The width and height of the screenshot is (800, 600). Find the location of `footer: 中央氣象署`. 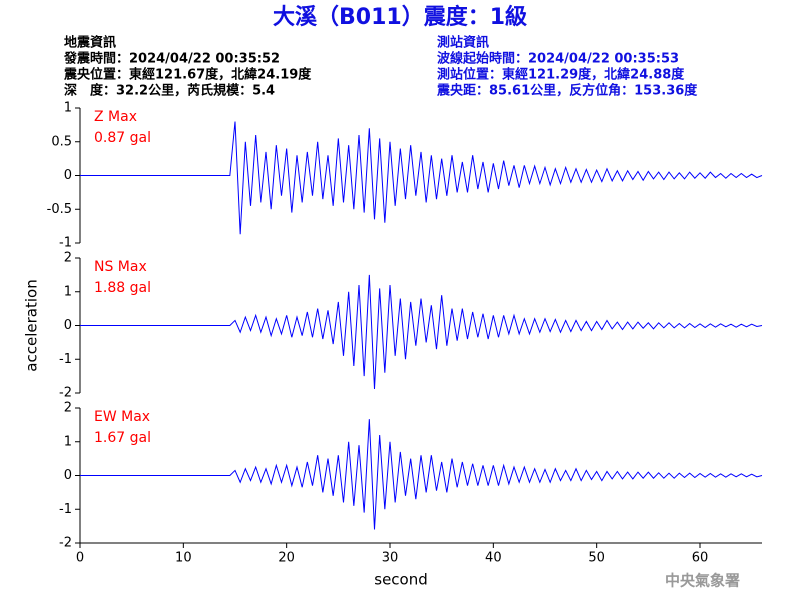

footer: 中央氣象署 is located at coordinates (702, 581).